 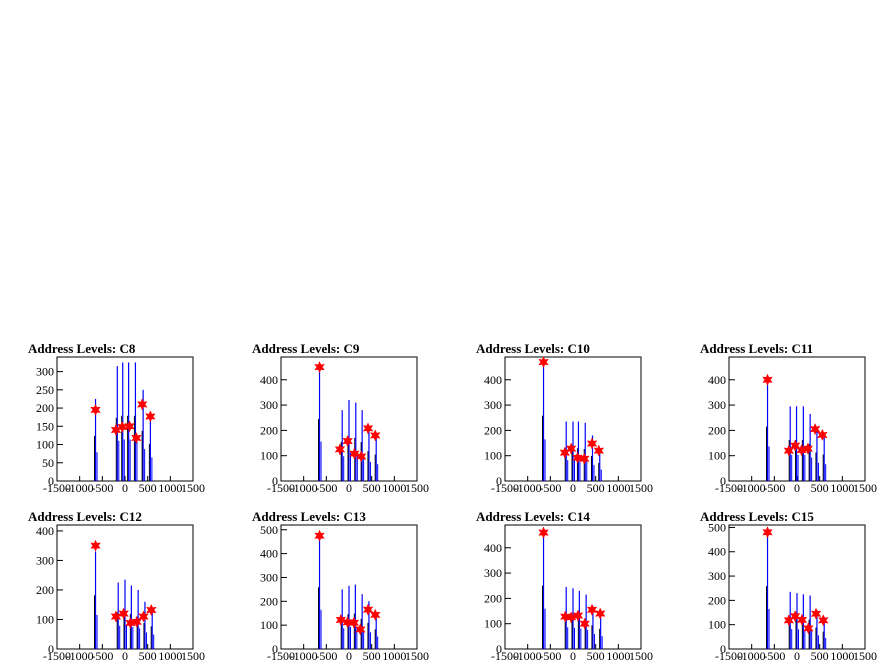 I want to click on panel-title: Address Levels: C15, so click(x=757, y=516).